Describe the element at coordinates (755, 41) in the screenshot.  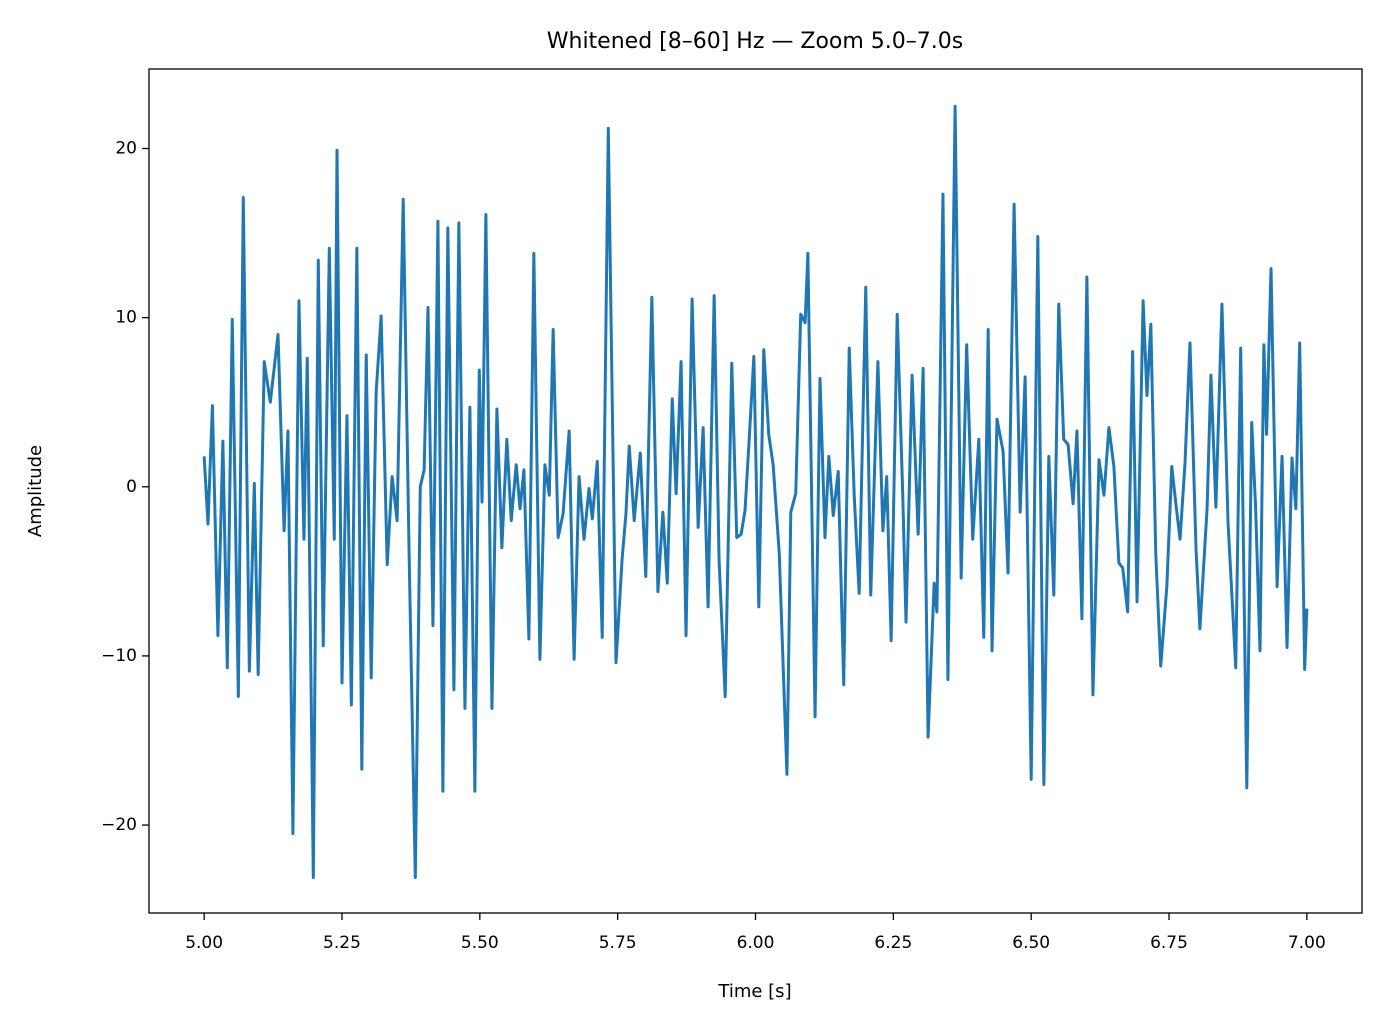
I see `chart-title: Whitened [8–60] Hz — Zoom 5.0–7.0s` at that location.